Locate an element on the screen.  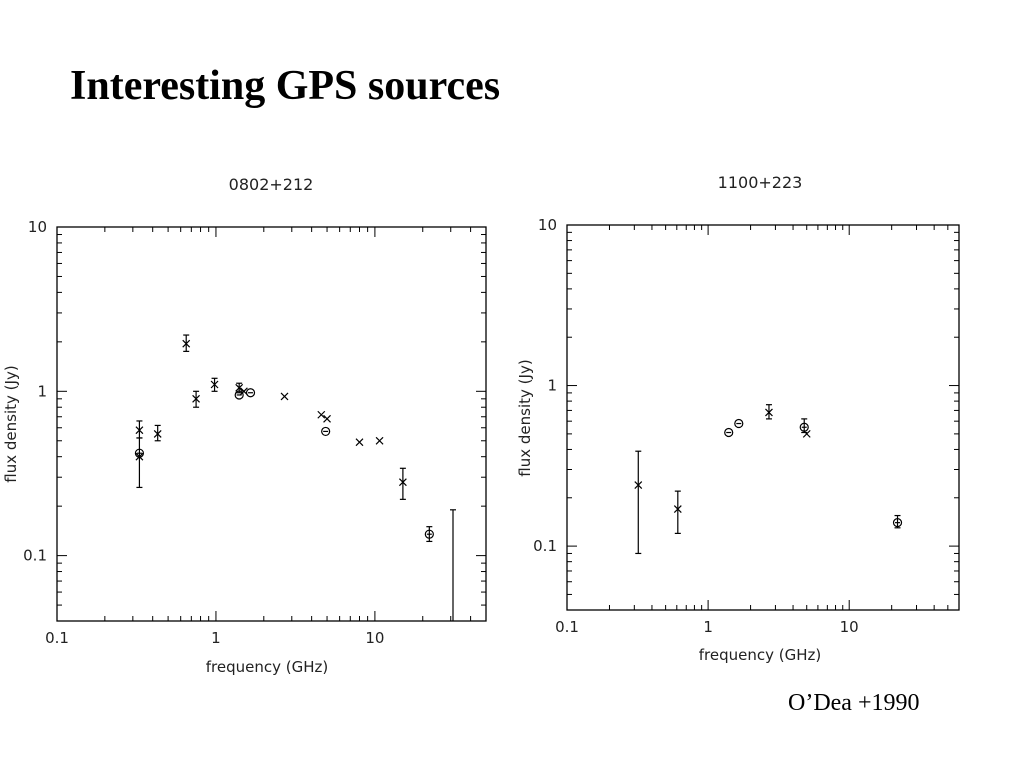
chart1-title: 0802+212 is located at coordinates (271, 184).